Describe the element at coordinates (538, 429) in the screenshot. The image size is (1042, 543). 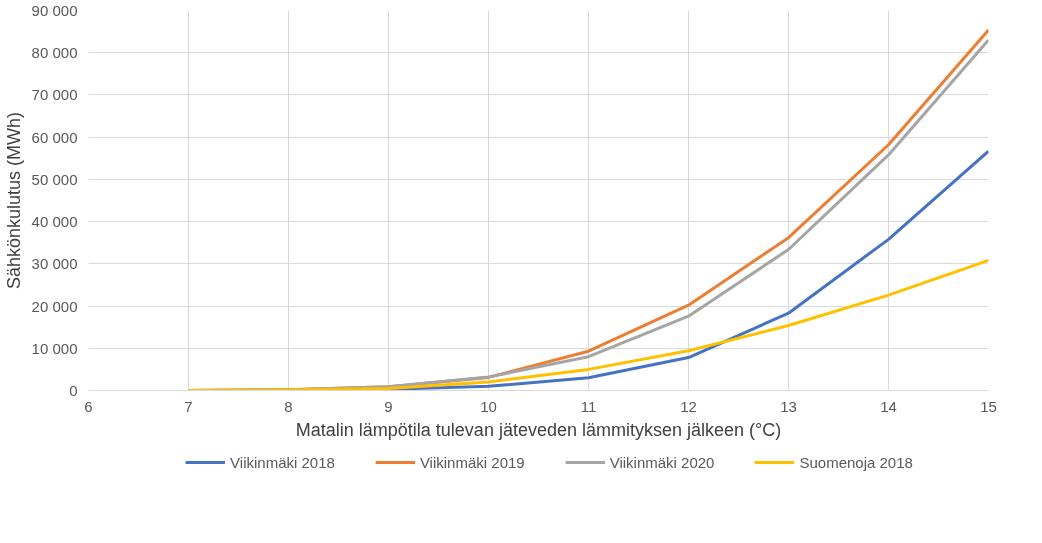
I see `x-axis-title: Matalin lämpötila tulevan jäteveden lämmityksen jälkeen (°C)` at that location.